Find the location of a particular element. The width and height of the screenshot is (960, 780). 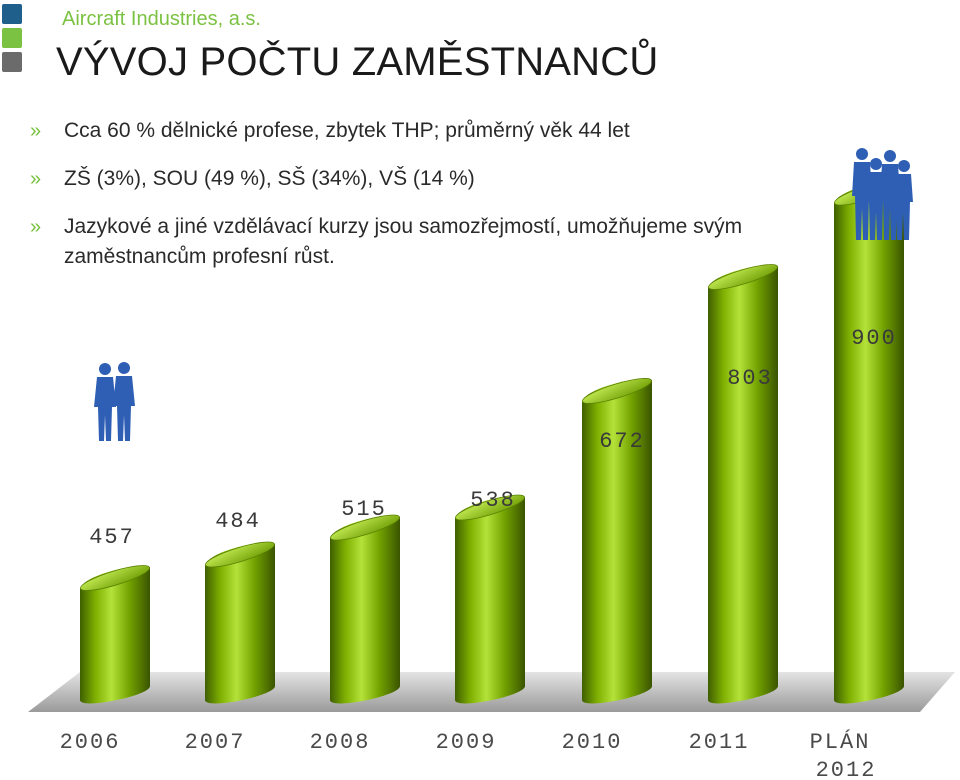

x-tick-label: 2007 is located at coordinates (215, 742).